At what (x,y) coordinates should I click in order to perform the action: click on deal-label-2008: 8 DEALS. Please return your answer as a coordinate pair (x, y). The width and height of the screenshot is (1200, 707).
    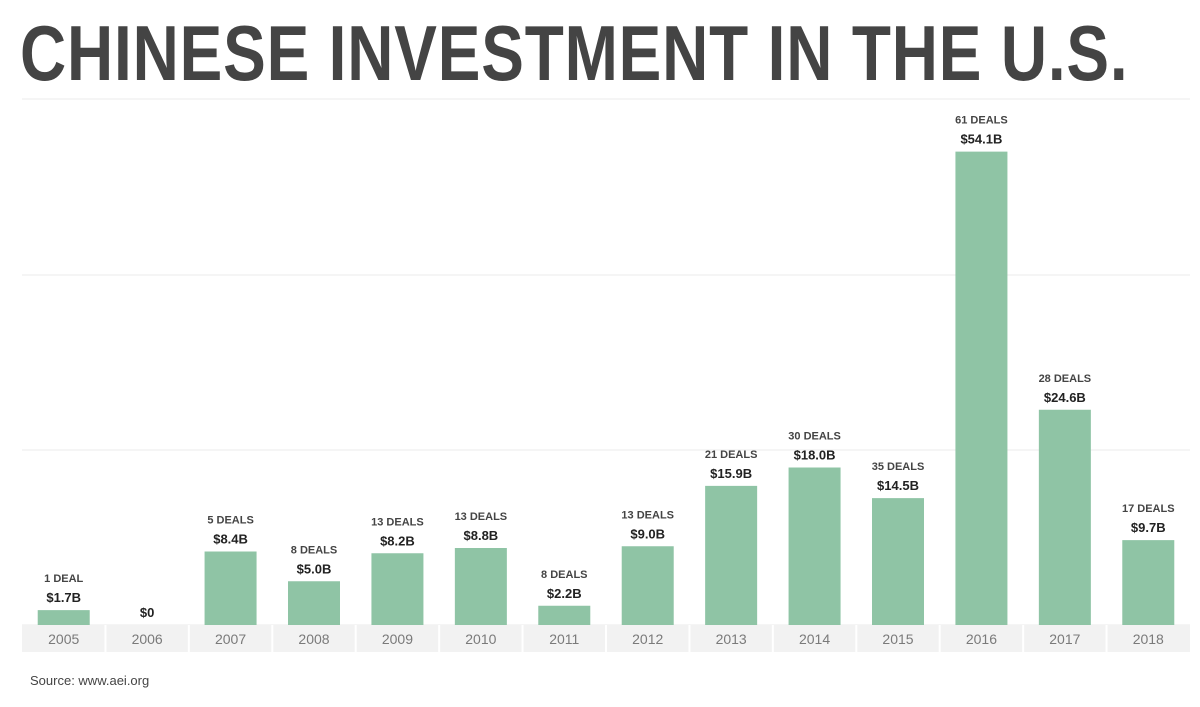
    Looking at the image, I should click on (314, 550).